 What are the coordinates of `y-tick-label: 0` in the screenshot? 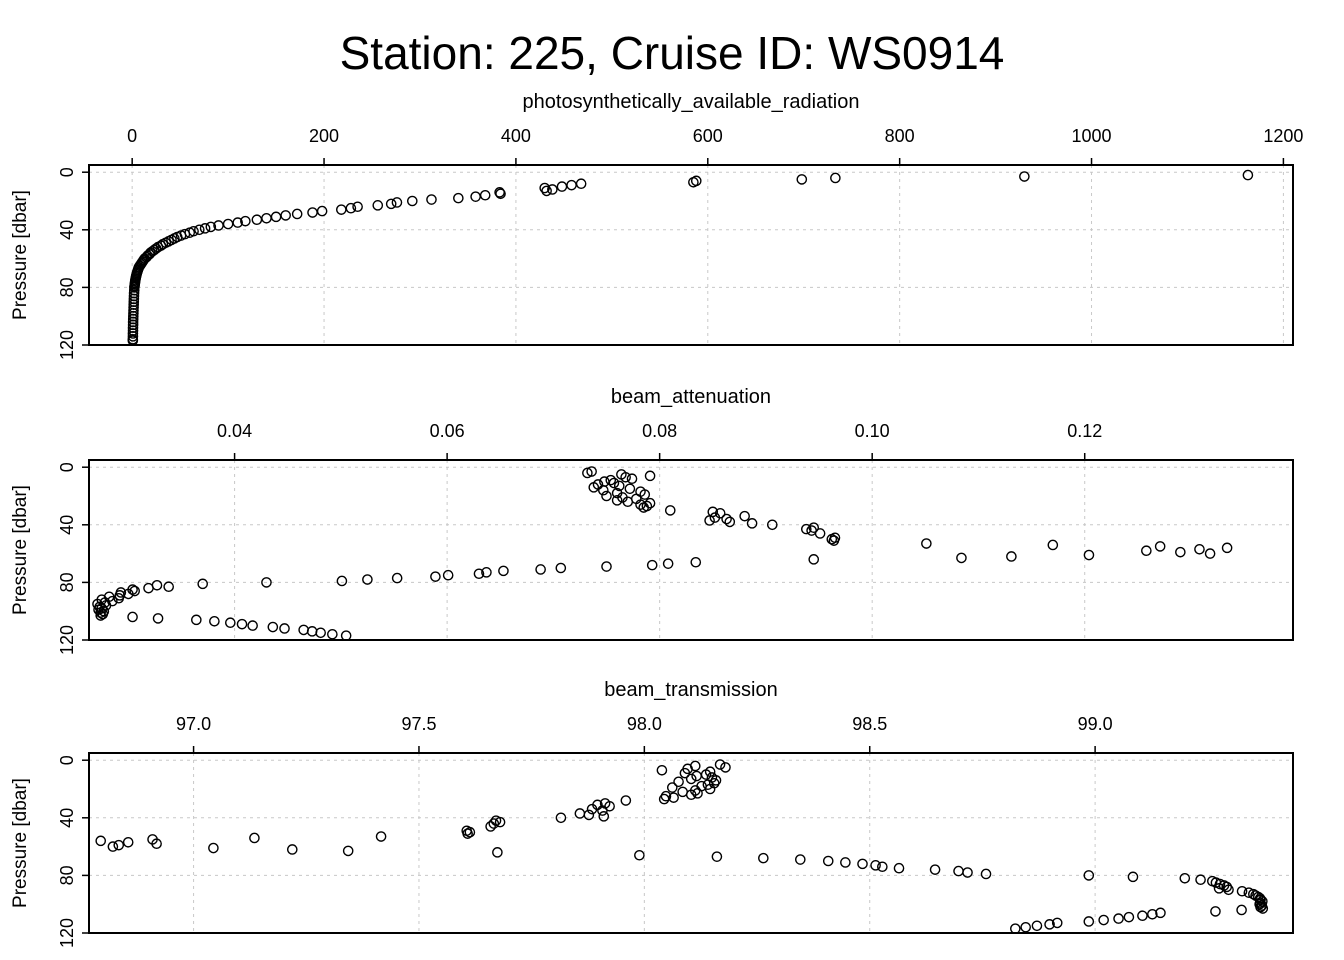 It's located at (67, 467).